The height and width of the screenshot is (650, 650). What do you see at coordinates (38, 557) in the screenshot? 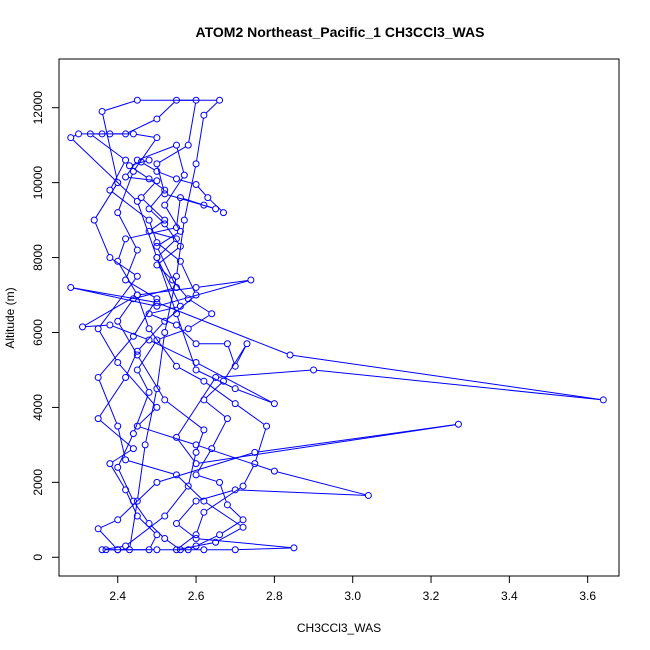
I see `y-tick-label: 0` at bounding box center [38, 557].